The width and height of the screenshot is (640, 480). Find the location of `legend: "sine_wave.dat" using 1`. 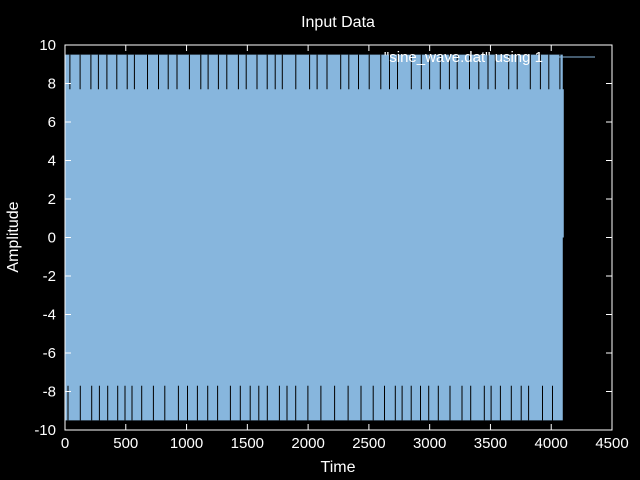

legend: "sine_wave.dat" using 1 is located at coordinates (489, 57).